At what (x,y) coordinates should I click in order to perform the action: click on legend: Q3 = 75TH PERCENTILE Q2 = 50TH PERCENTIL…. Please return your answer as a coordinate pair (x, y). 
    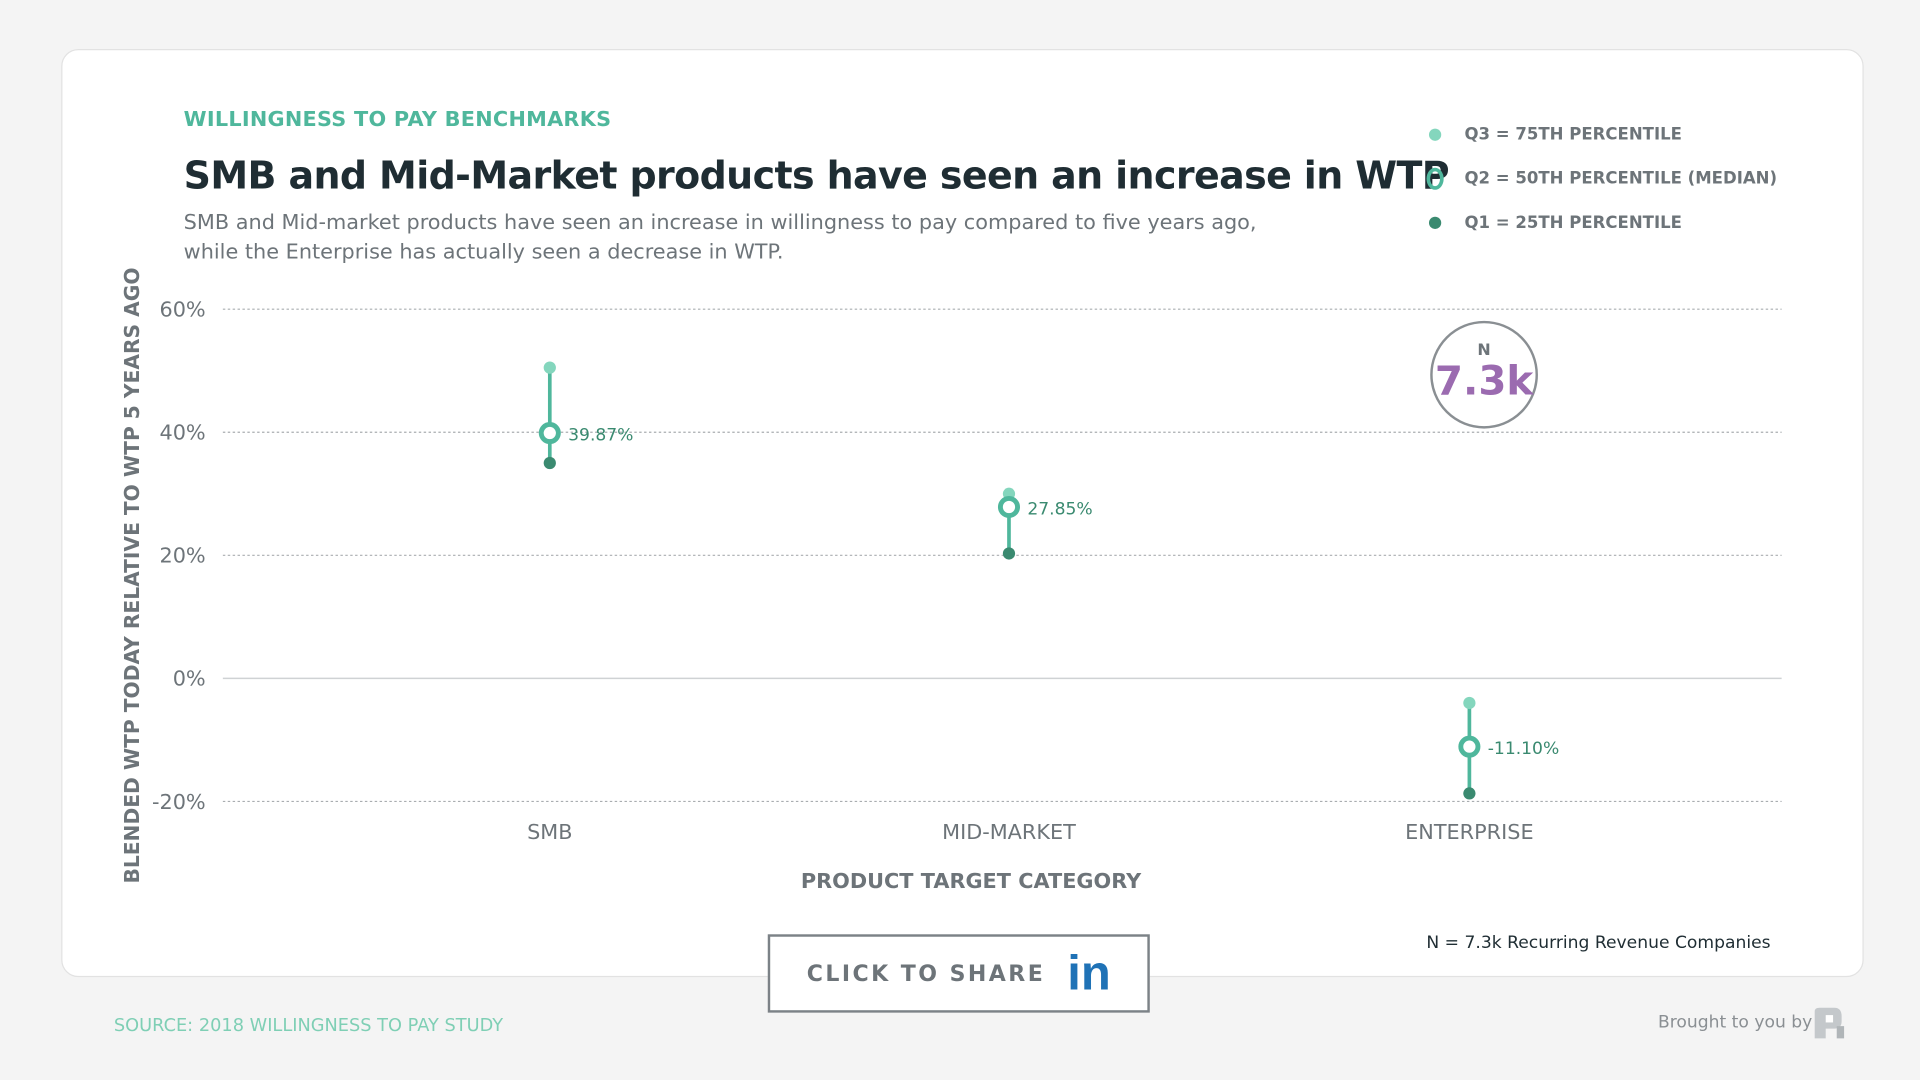
    Looking at the image, I should click on (1602, 179).